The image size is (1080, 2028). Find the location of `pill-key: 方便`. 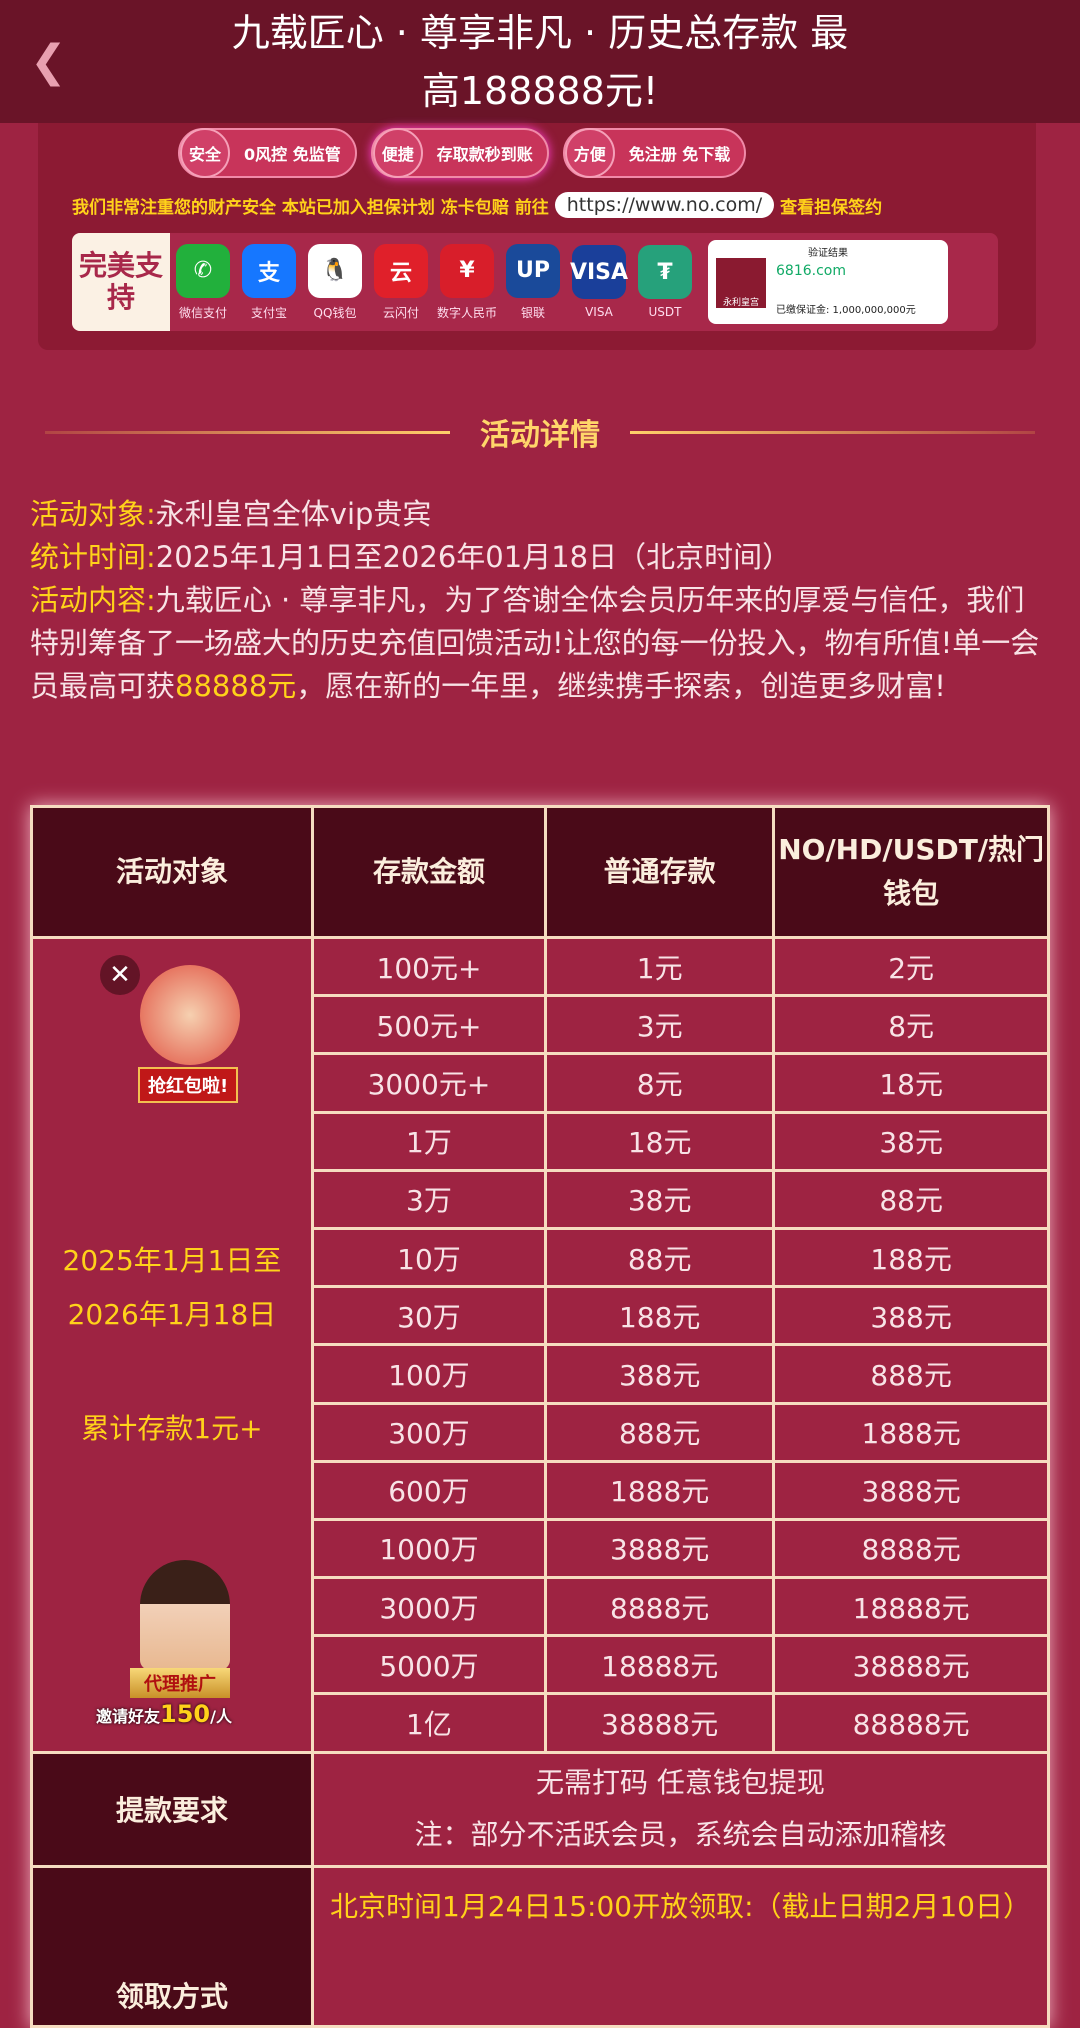

pill-key: 方便 is located at coordinates (589, 153).